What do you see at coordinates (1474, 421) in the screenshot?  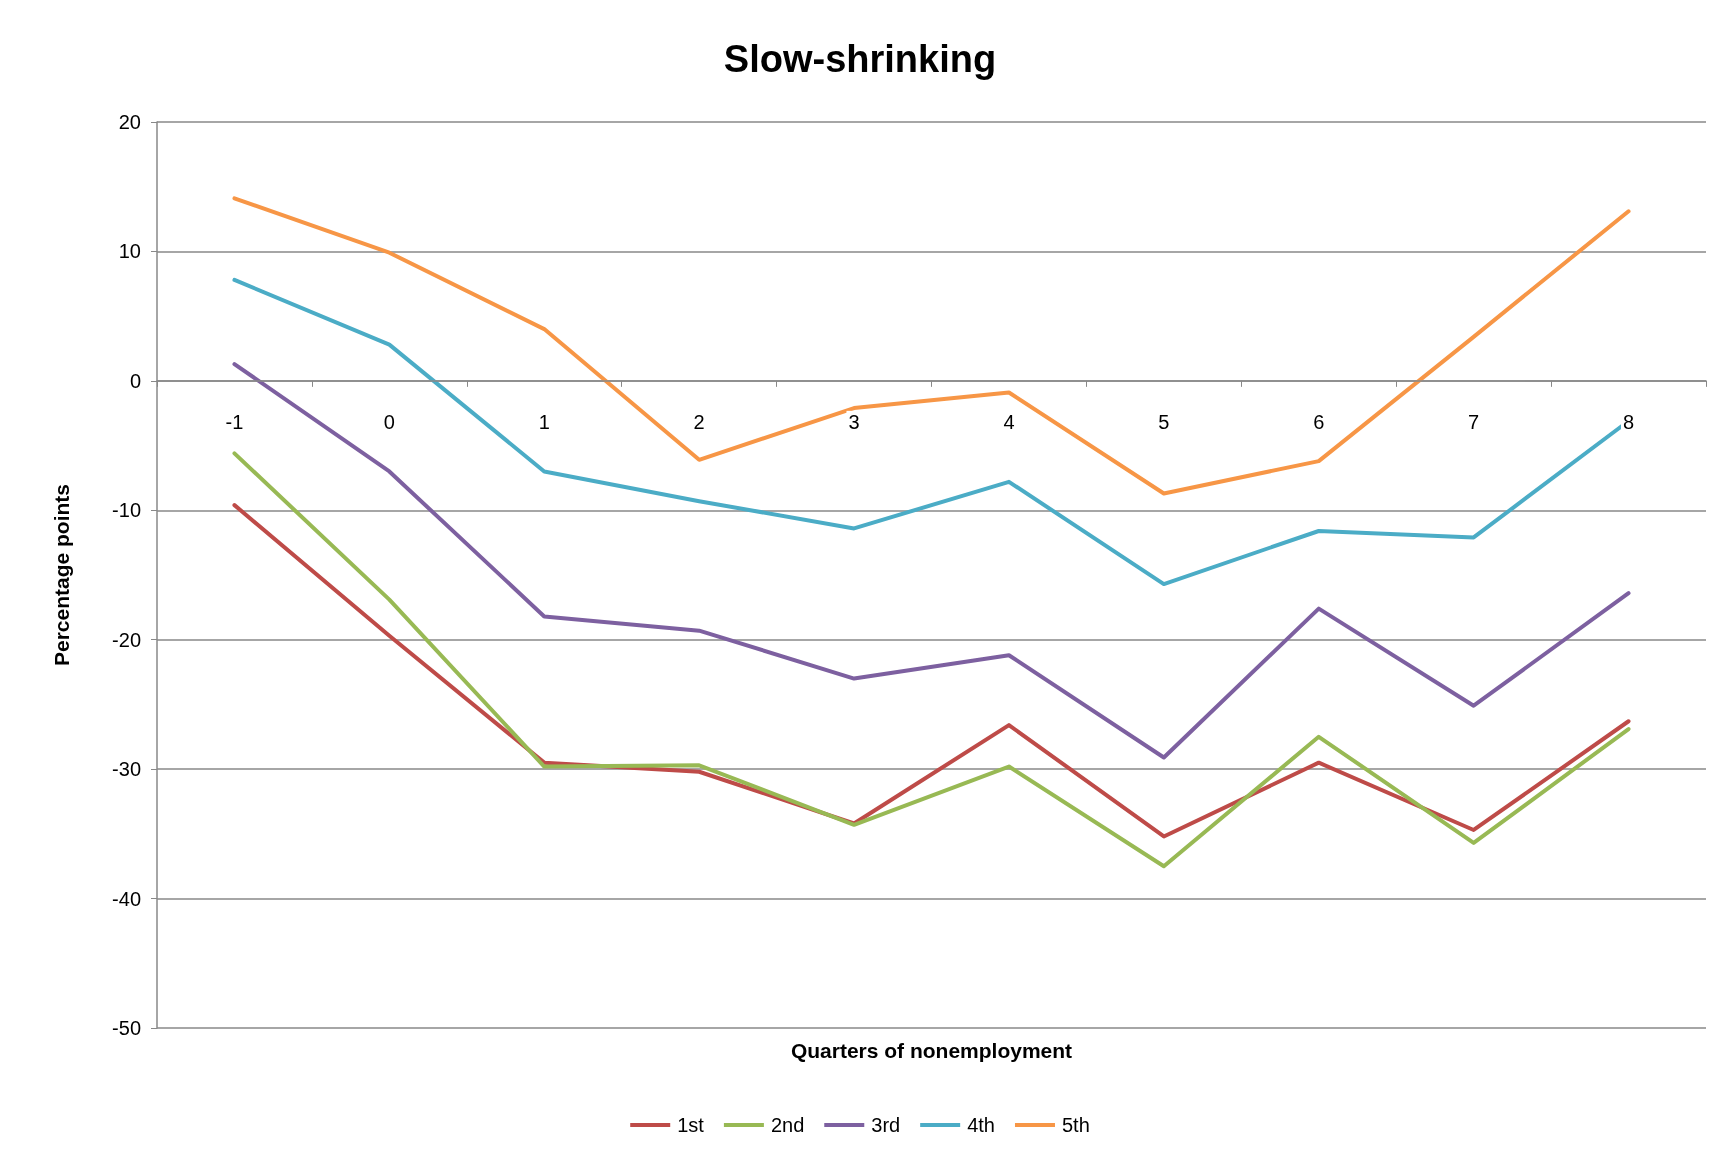 I see `x-tick-label: 7` at bounding box center [1474, 421].